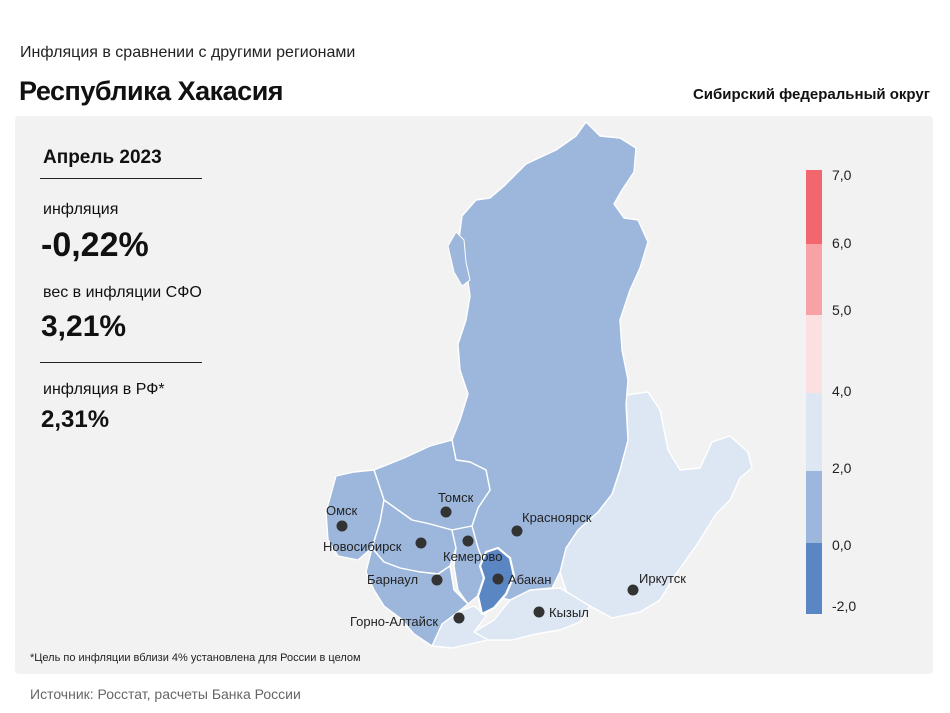 The image size is (950, 713). What do you see at coordinates (842, 310) in the screenshot?
I see `scale-tick-5: 5,0` at bounding box center [842, 310].